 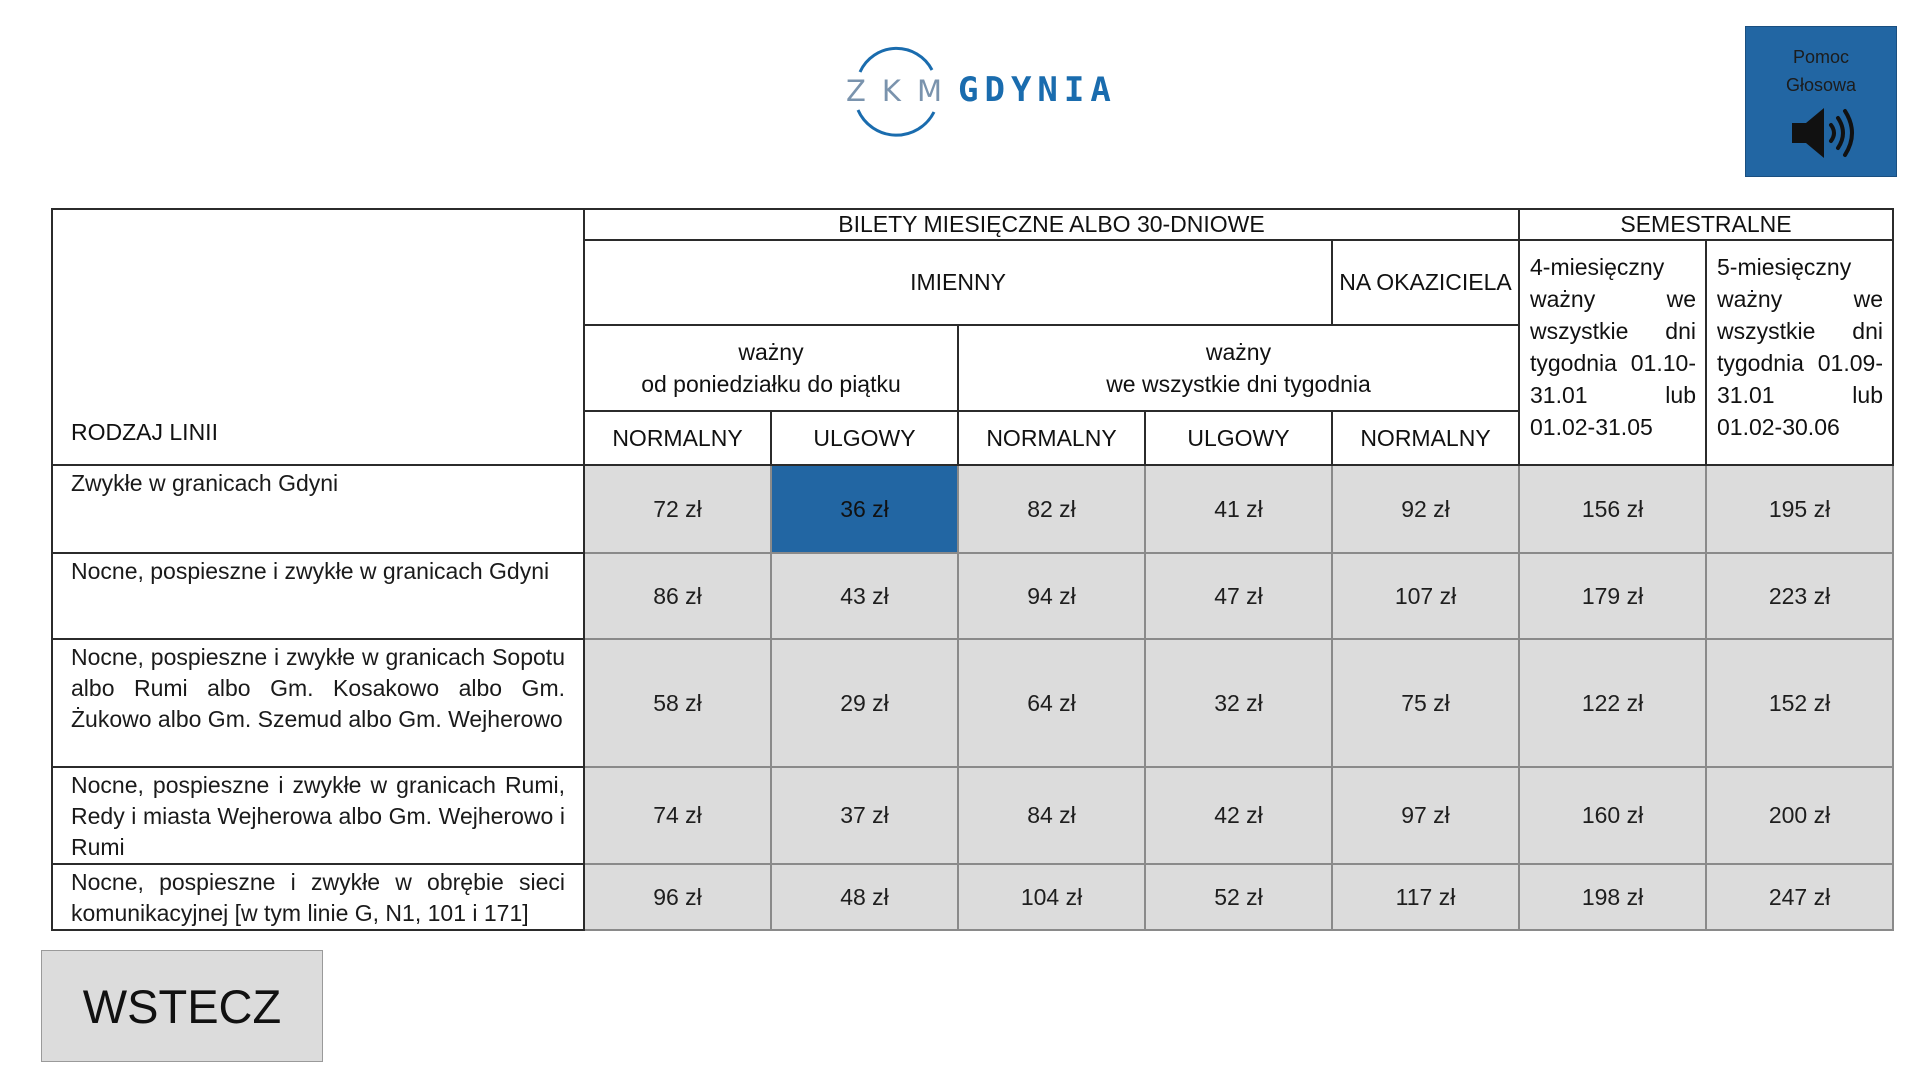 What do you see at coordinates (1051, 509) in the screenshot?
I see `price-cell: 82 zł` at bounding box center [1051, 509].